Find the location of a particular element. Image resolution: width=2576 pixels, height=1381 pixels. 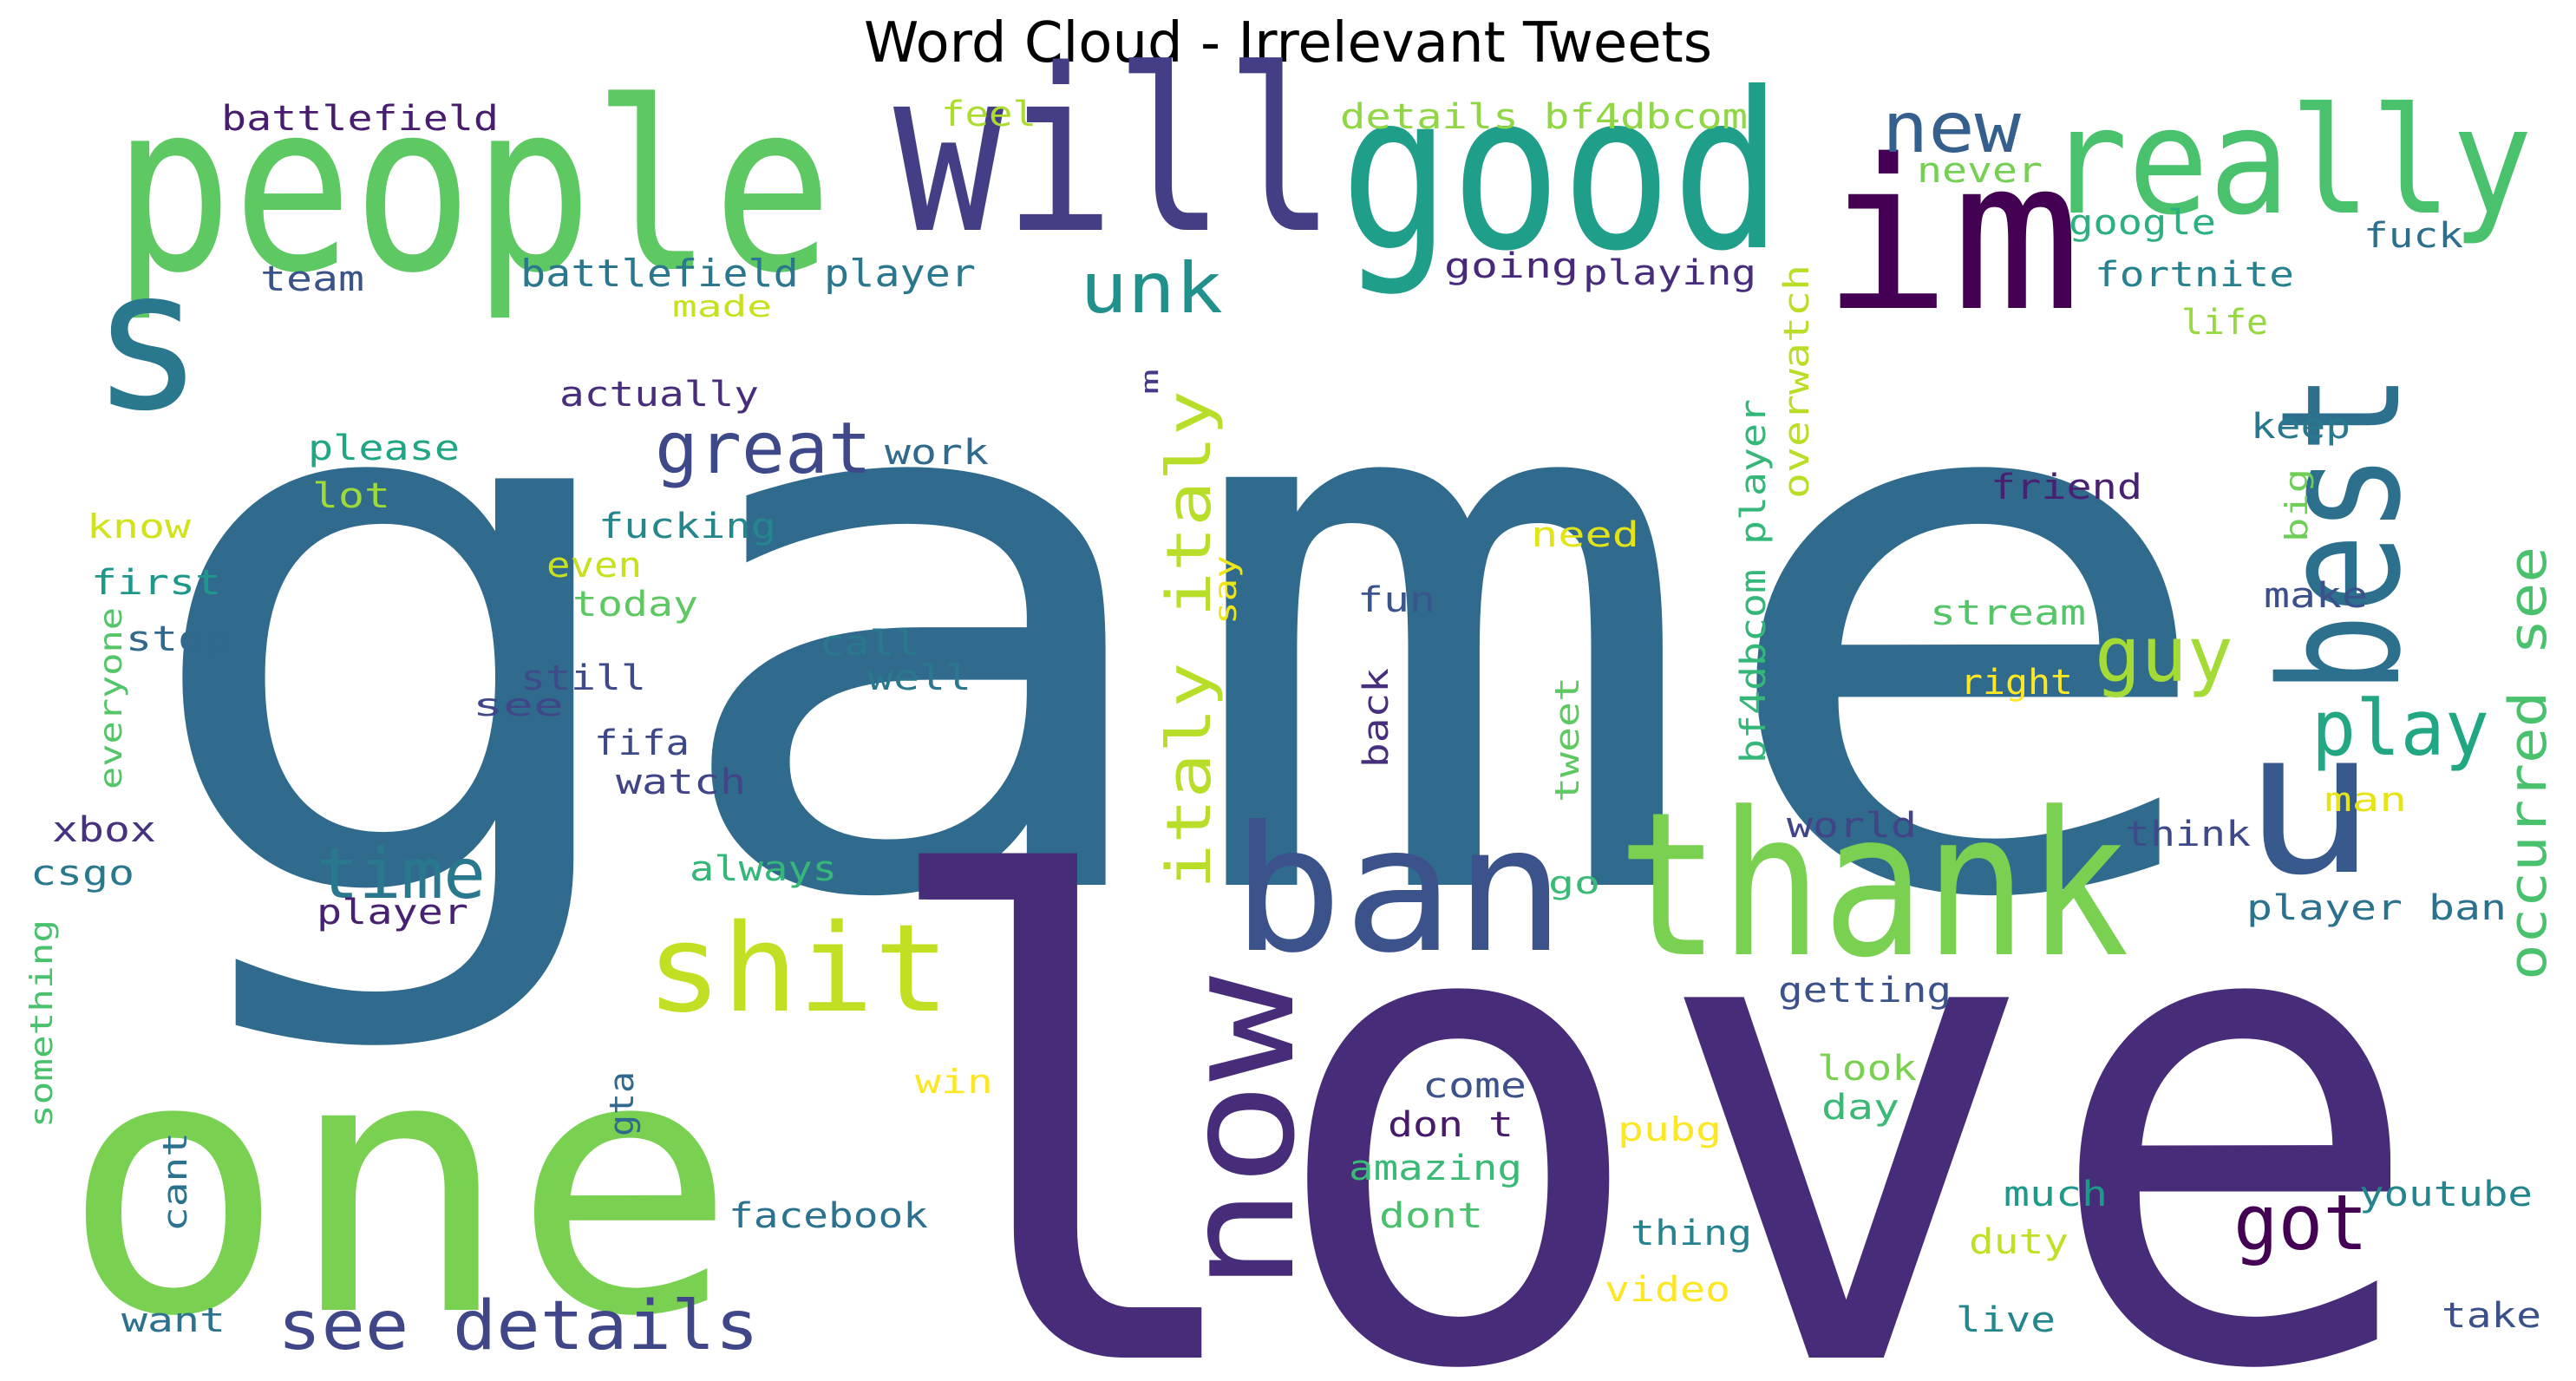

word-youtube: youtube is located at coordinates (2446, 1194).